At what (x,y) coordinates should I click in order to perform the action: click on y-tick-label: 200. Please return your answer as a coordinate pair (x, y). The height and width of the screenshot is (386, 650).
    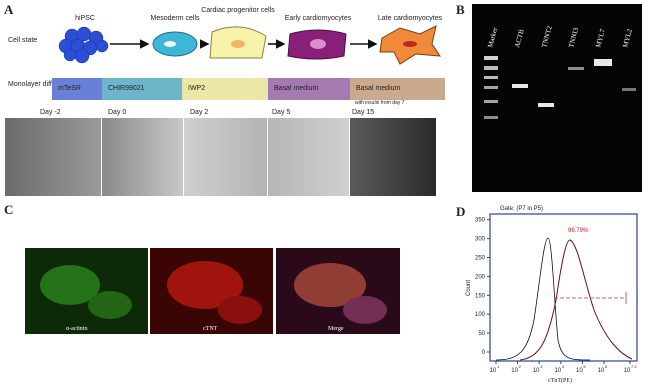
    Looking at the image, I should click on (480, 277).